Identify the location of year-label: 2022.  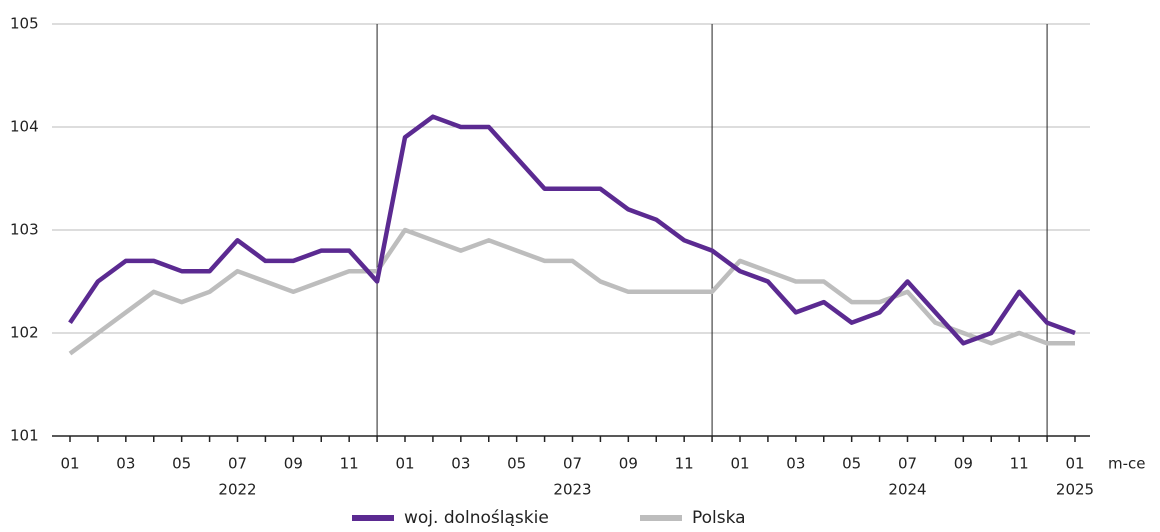
(237, 490).